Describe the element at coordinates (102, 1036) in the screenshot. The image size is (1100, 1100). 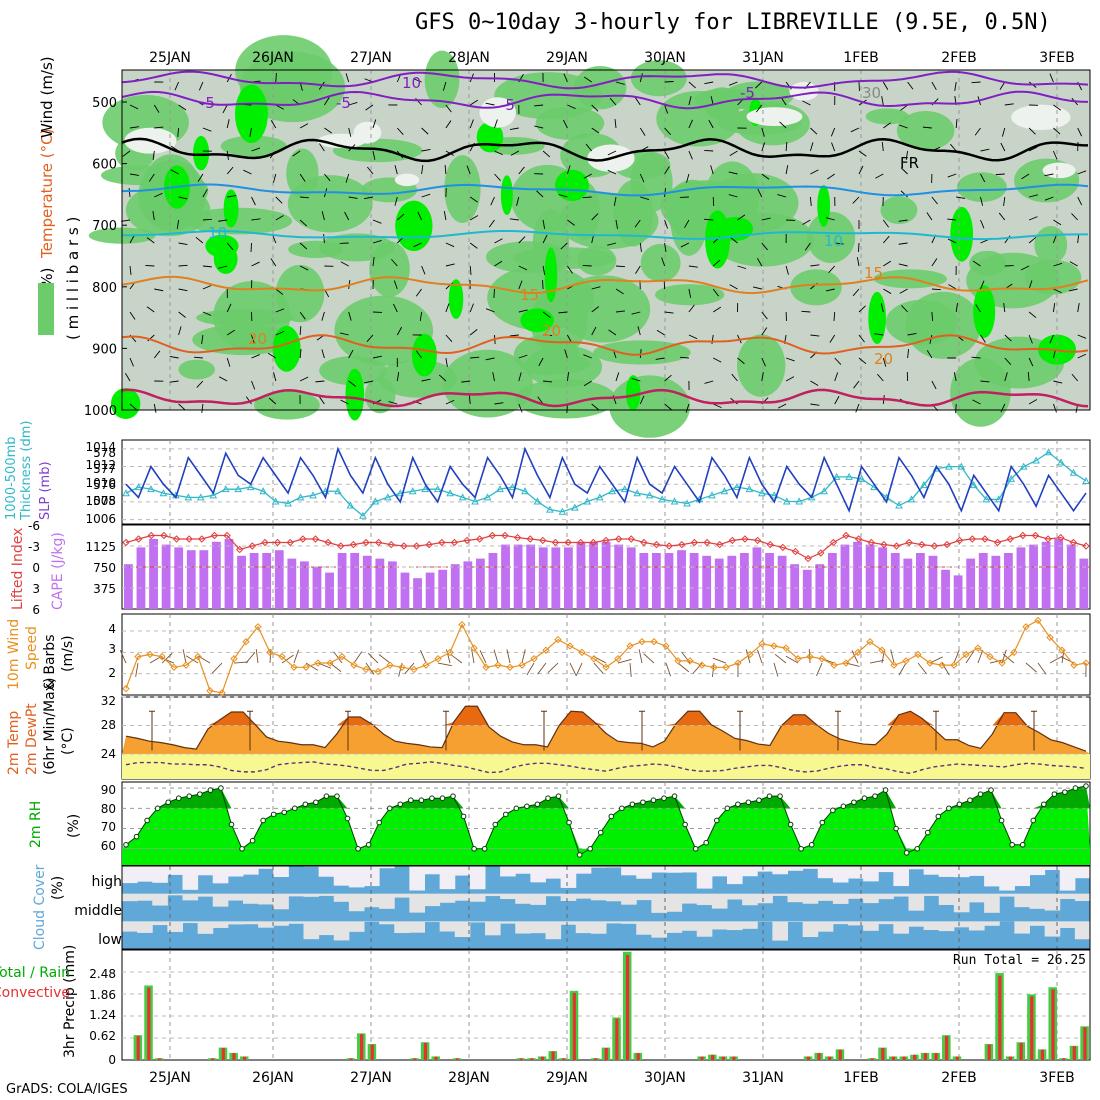
I see `precip-tick-label: 0.62` at that location.